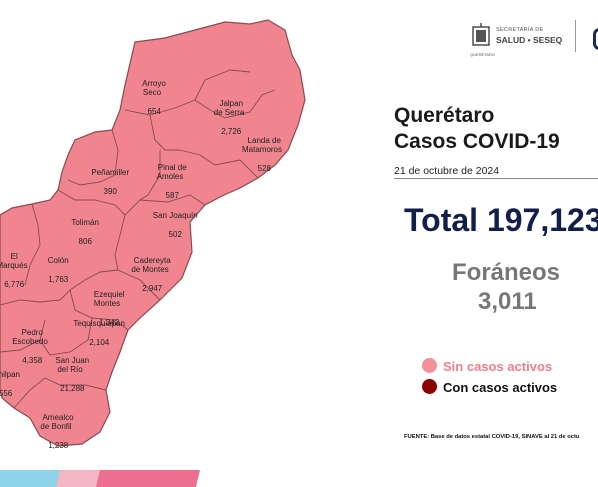 The height and width of the screenshot is (487, 598). I want to click on municipality-name: Cadereyta de Montes, so click(151, 265).